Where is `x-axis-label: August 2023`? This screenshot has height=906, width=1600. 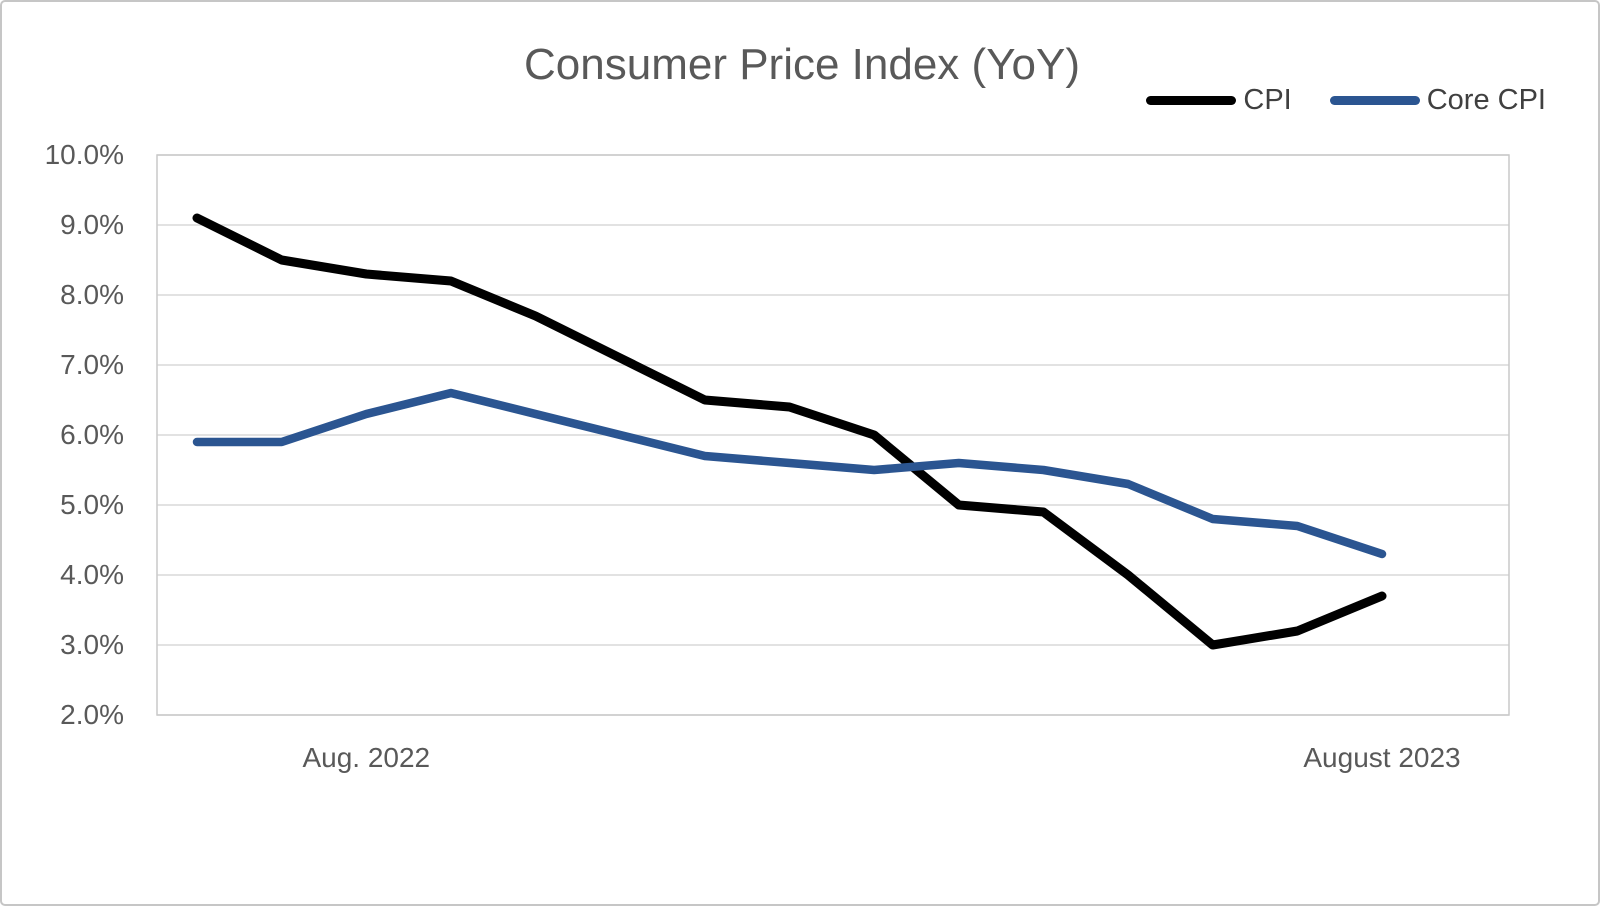 x-axis-label: August 2023 is located at coordinates (1382, 757).